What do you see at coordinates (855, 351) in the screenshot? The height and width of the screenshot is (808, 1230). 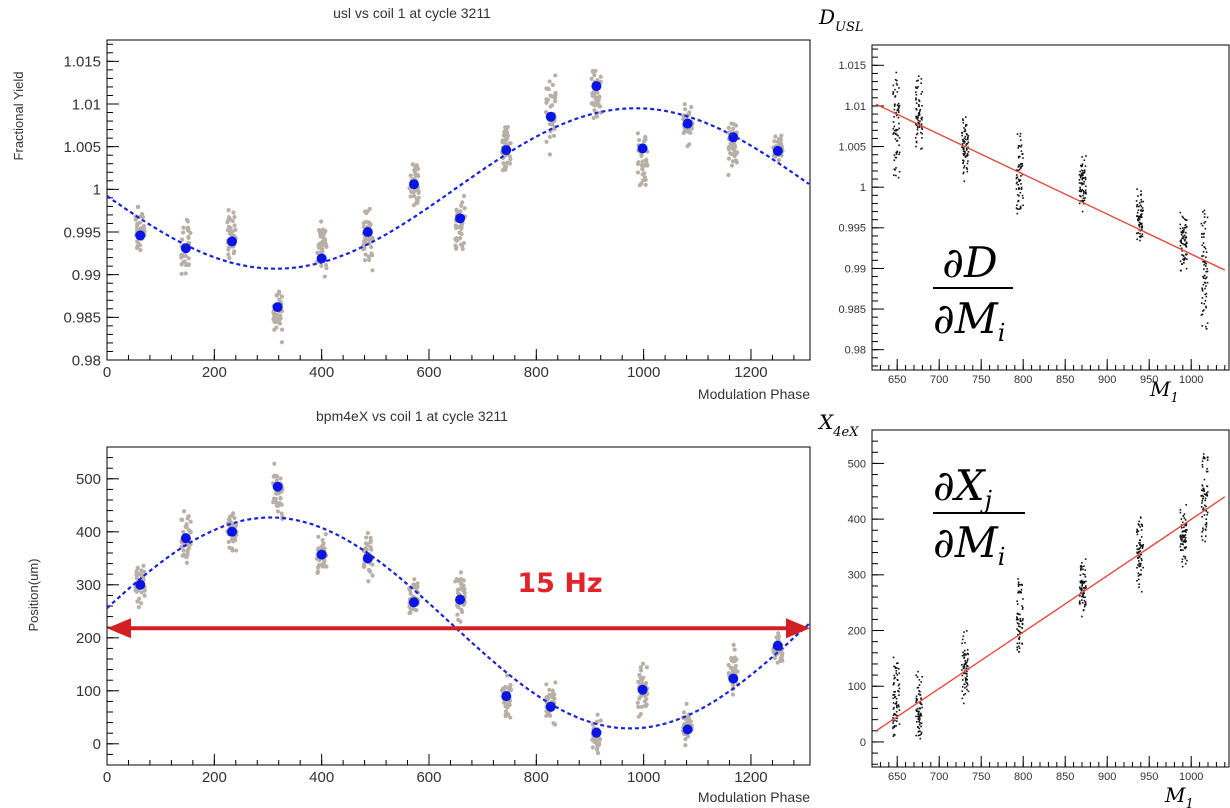 I see `y-tick-label: 0.98` at bounding box center [855, 351].